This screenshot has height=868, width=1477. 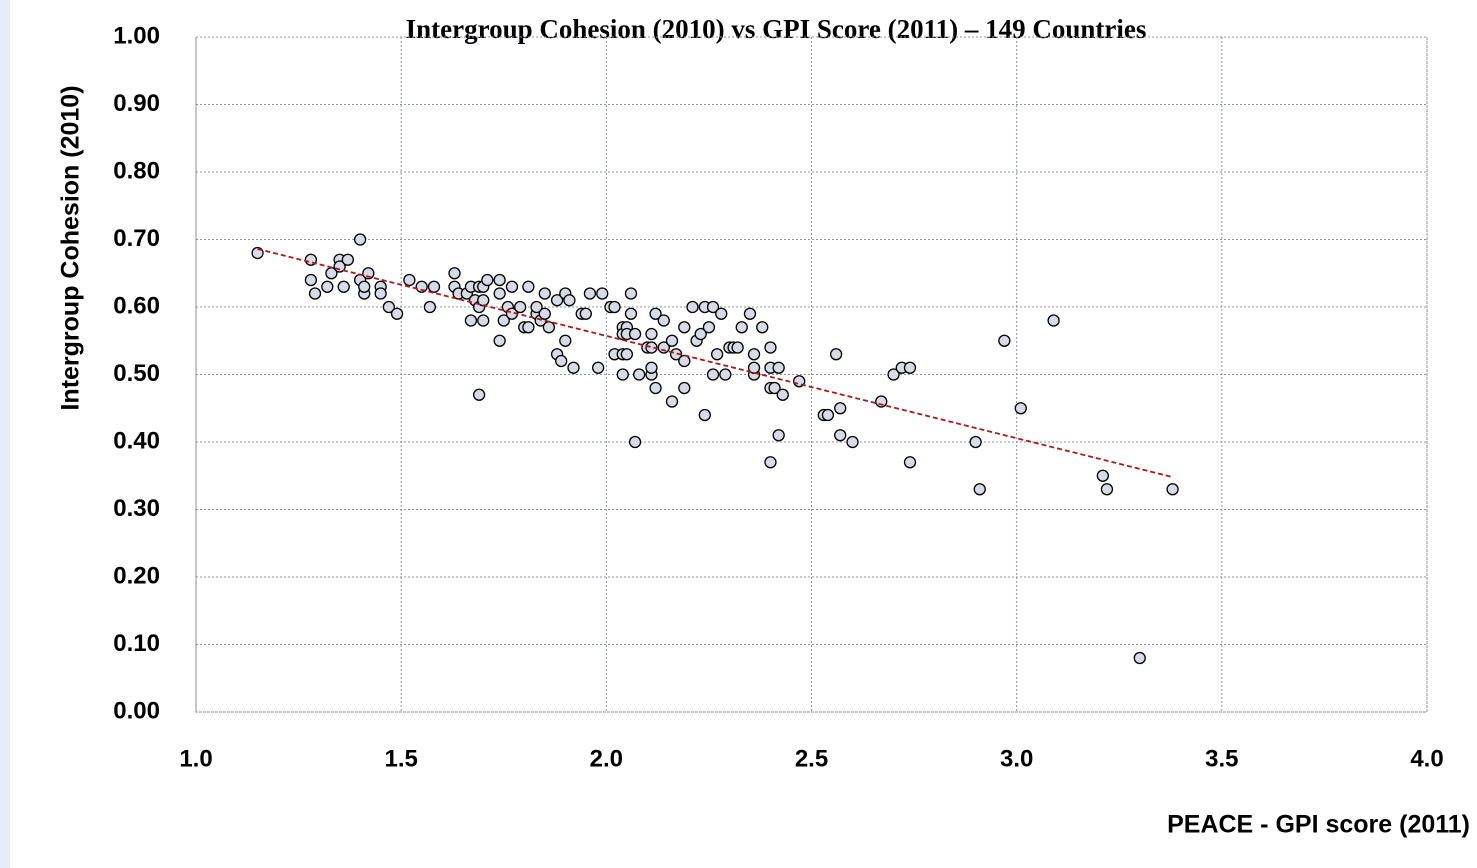 What do you see at coordinates (136, 643) in the screenshot?
I see `y-tick-label: 0.10` at bounding box center [136, 643].